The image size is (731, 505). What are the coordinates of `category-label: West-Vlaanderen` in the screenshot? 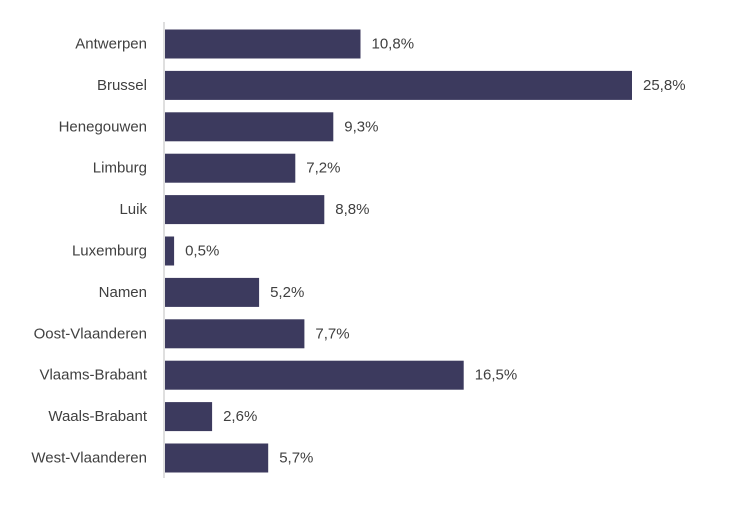 It's located at (89, 458).